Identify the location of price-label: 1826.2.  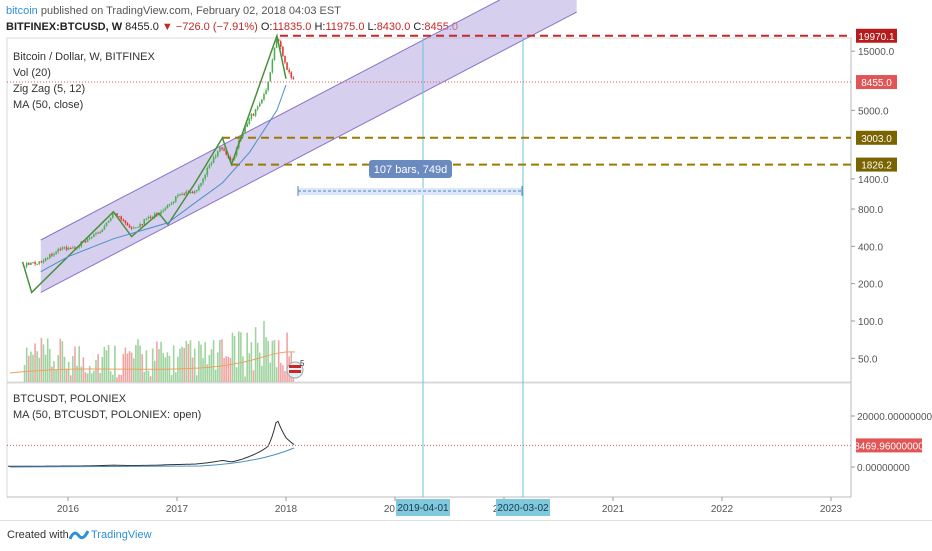
(876, 166).